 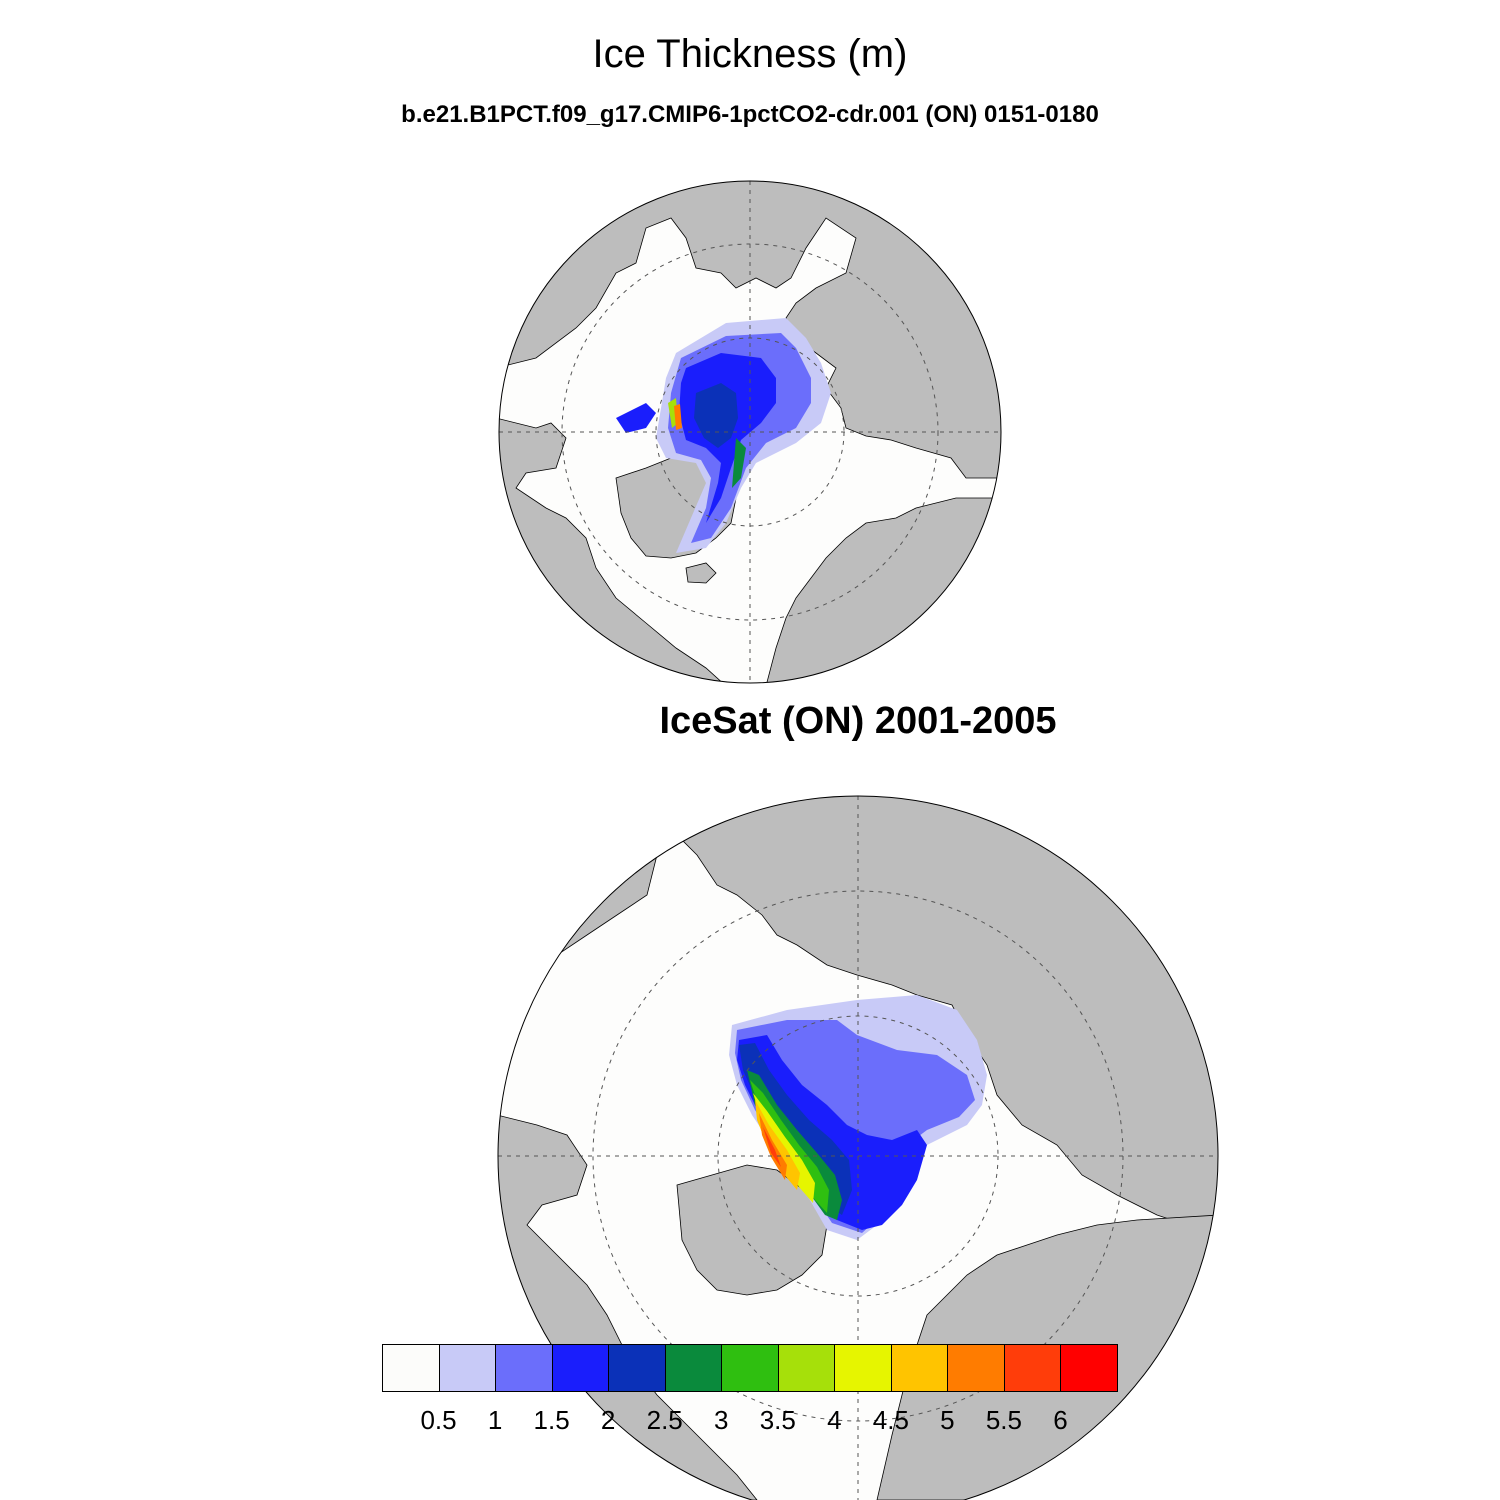 What do you see at coordinates (777, 1420) in the screenshot?
I see `colorbar-tick-label: 3.5` at bounding box center [777, 1420].